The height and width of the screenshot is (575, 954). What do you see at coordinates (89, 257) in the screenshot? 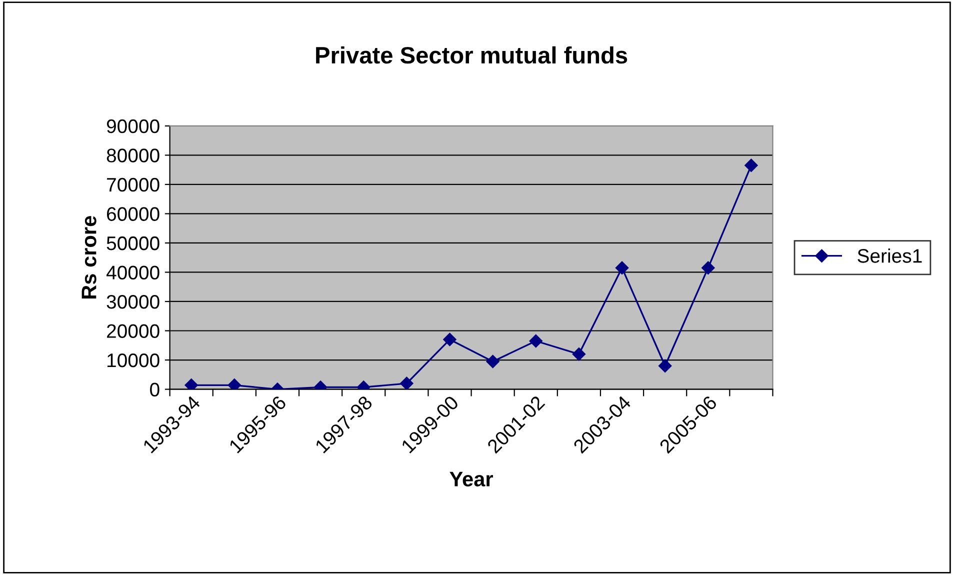
I see `y-axis-title: Rs crore` at bounding box center [89, 257].